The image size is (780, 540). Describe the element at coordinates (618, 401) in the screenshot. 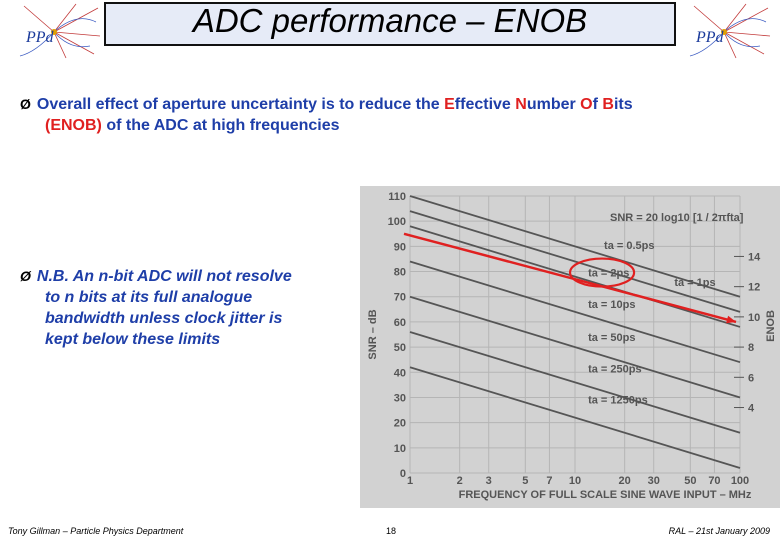

I see `series-label: ta = 1250ps` at that location.